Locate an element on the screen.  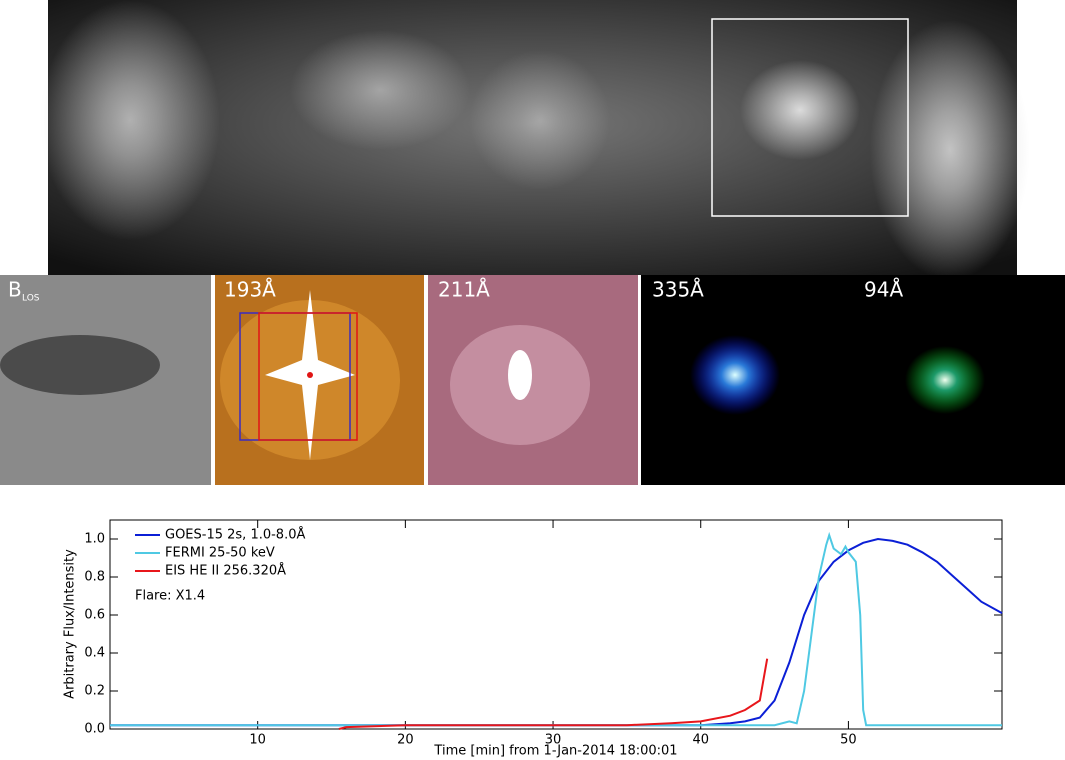
legend-label: GOES-15 2s, 1.0-8.0Å is located at coordinates (235, 535).